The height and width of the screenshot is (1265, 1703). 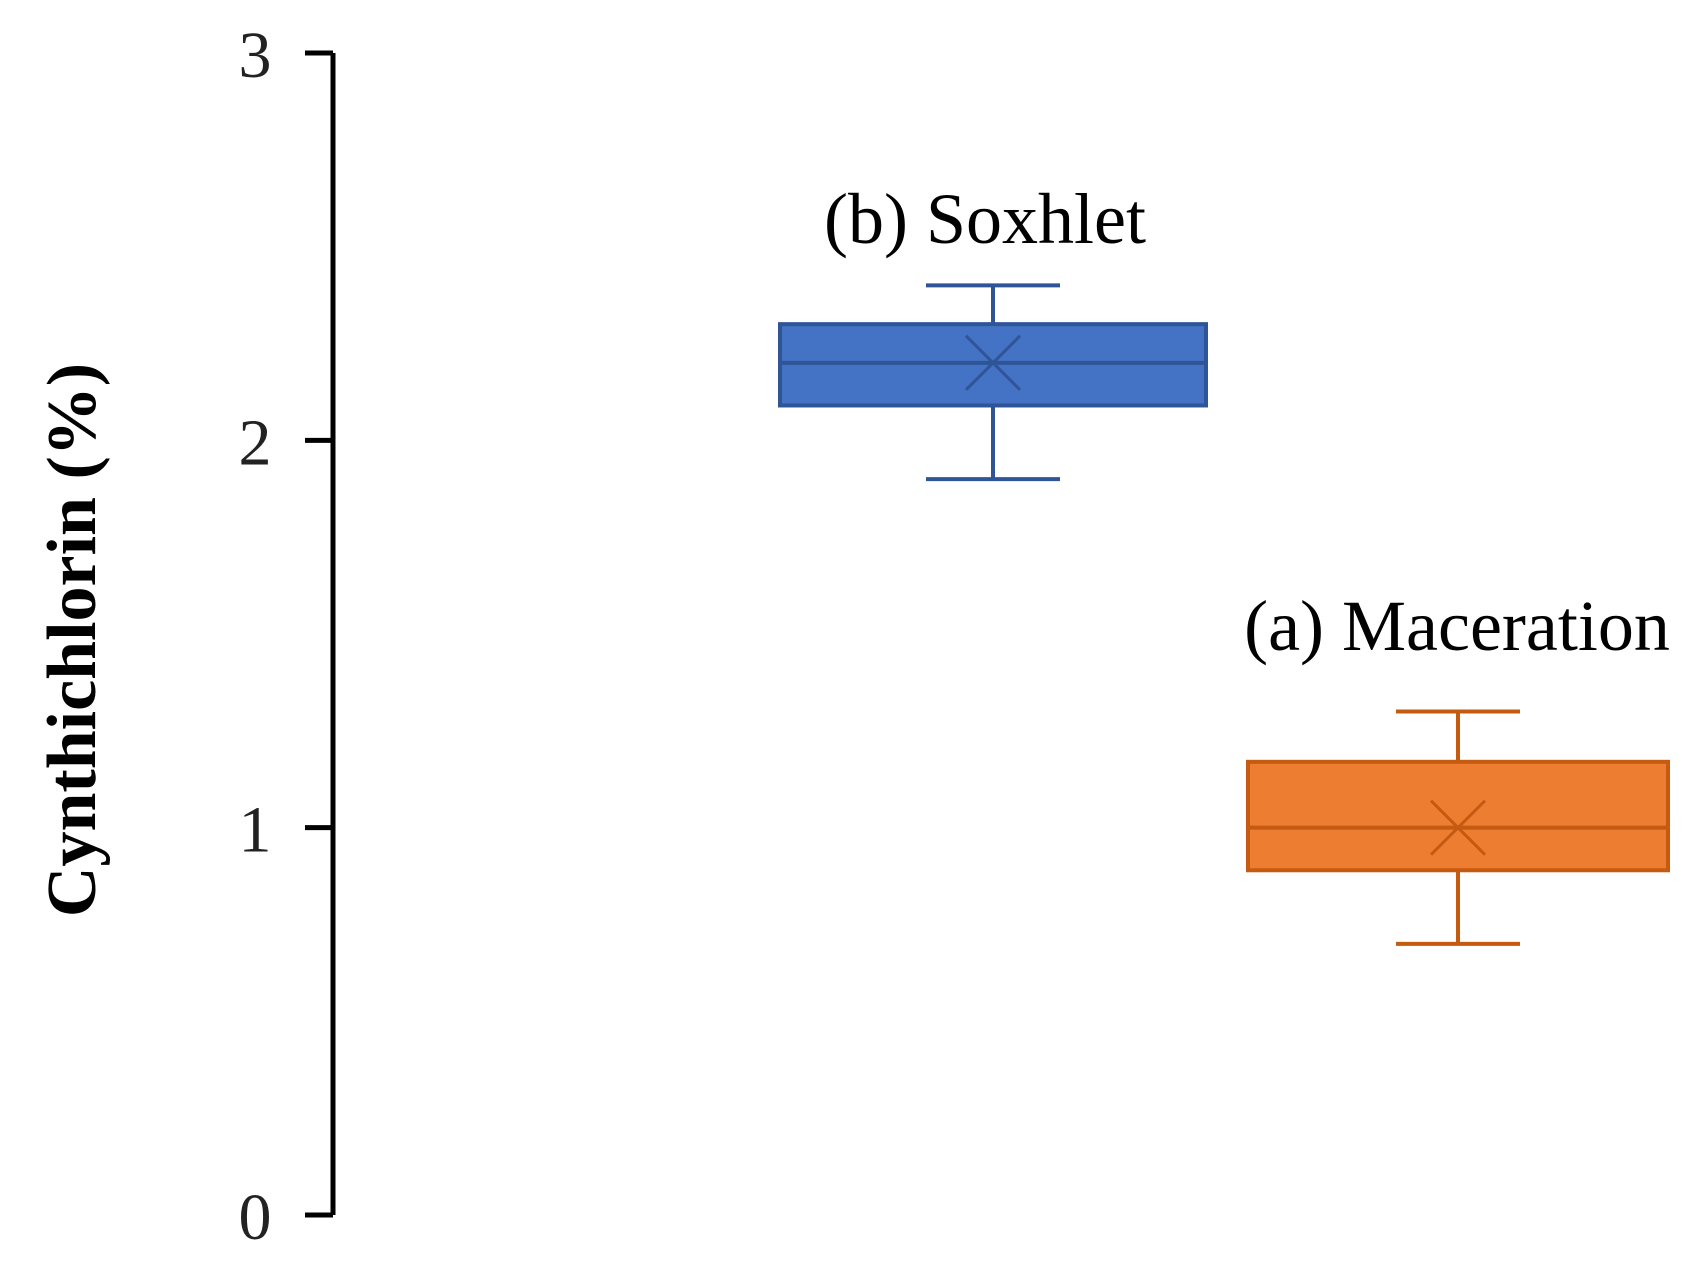 What do you see at coordinates (1457, 626) in the screenshot?
I see `box-label: (a) Maceration` at bounding box center [1457, 626].